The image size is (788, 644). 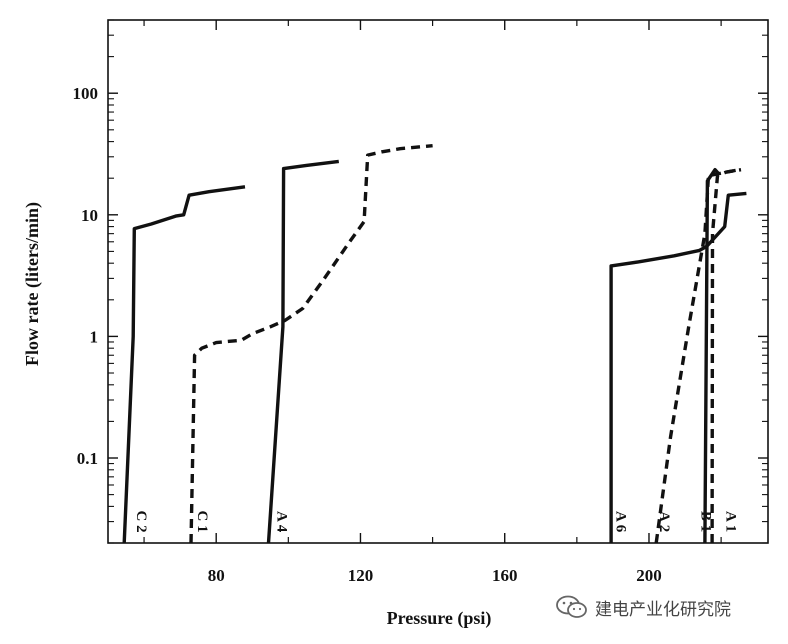 What do you see at coordinates (664, 521) in the screenshot?
I see `series-label-a2: A 2` at bounding box center [664, 521].